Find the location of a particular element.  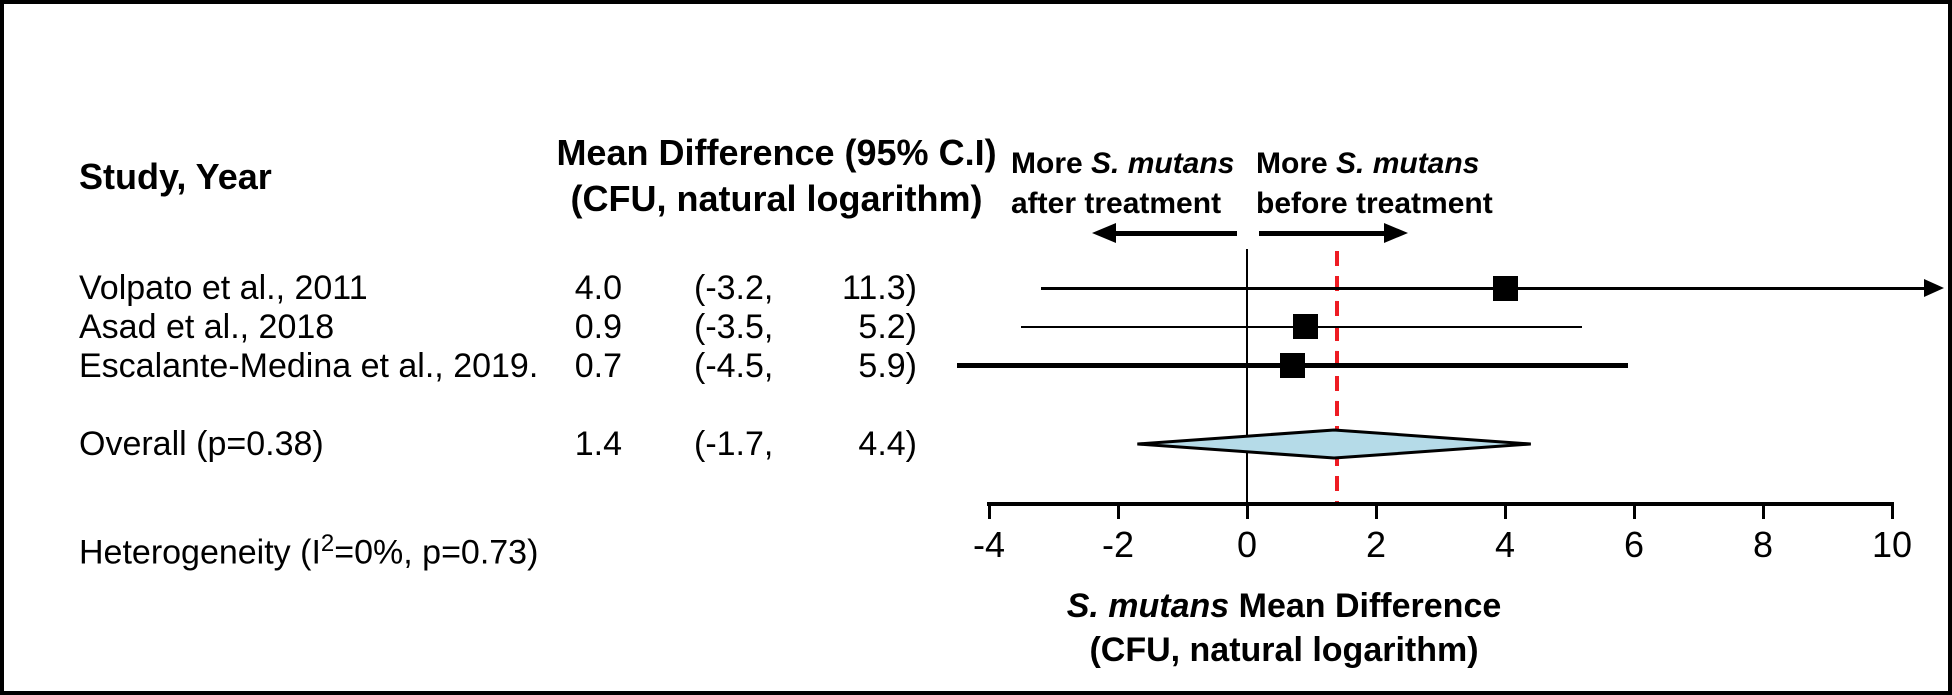

left-arrow-icon is located at coordinates (1174, 233).